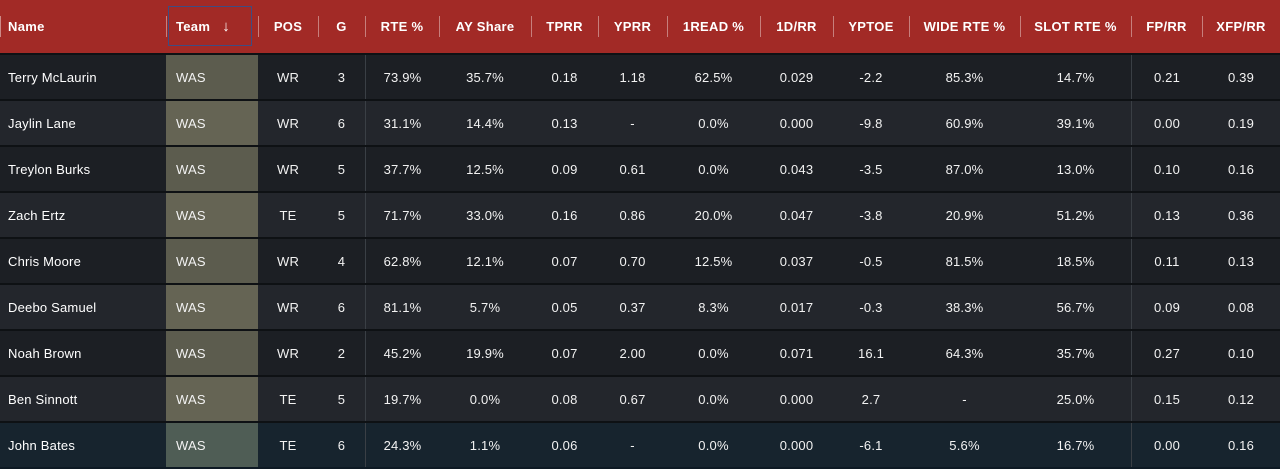 The image size is (1280, 469). What do you see at coordinates (52, 307) in the screenshot?
I see `player-name-cell: Deebo Samuel` at bounding box center [52, 307].